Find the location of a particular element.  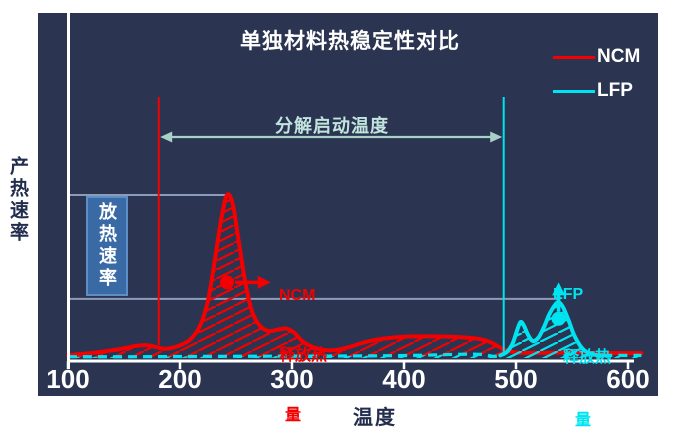

x-axis-title: 温度 is located at coordinates (375, 418).